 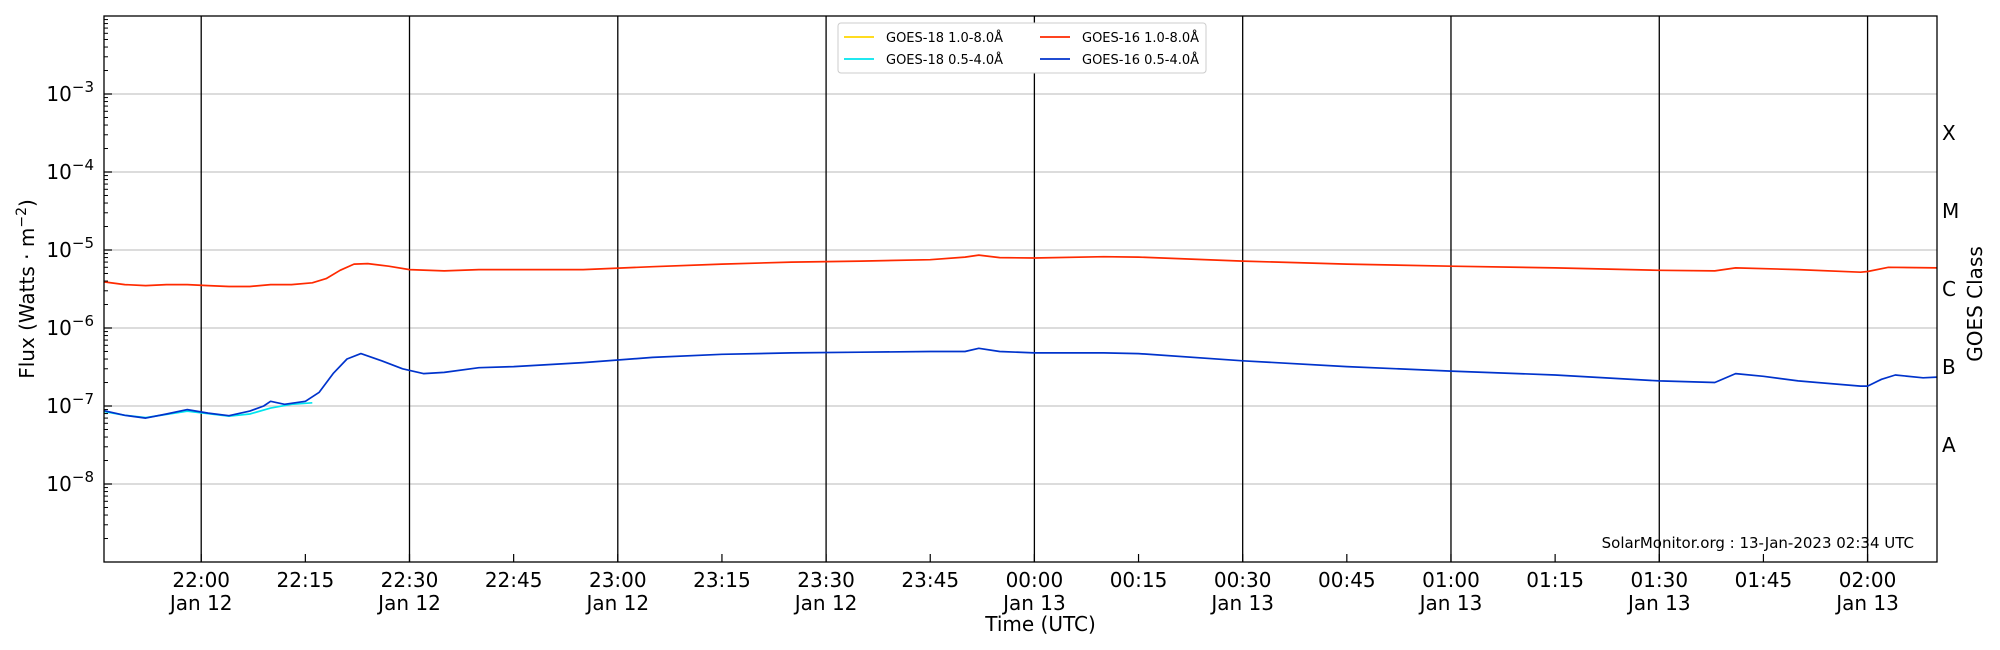 I want to click on goes-class-a: A, so click(x=1949, y=445).